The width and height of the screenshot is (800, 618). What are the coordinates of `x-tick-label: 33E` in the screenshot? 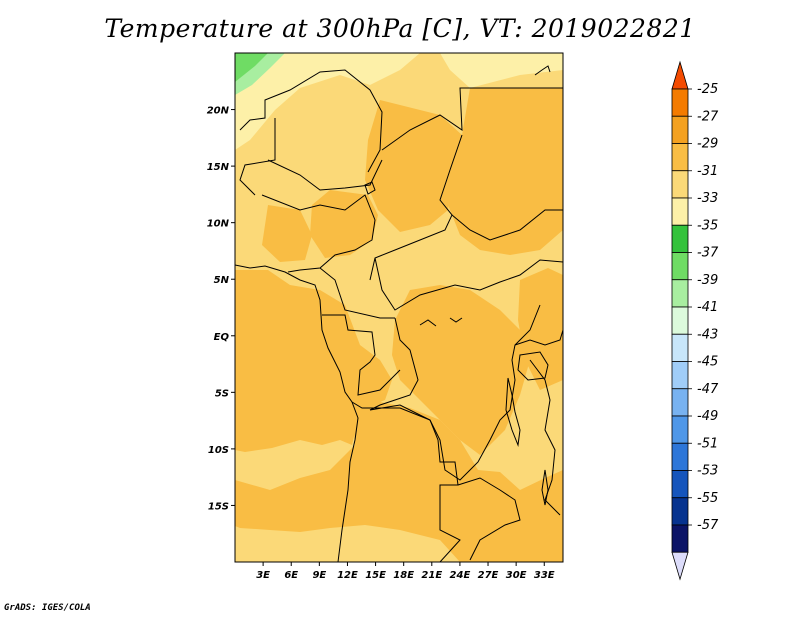 It's located at (544, 575).